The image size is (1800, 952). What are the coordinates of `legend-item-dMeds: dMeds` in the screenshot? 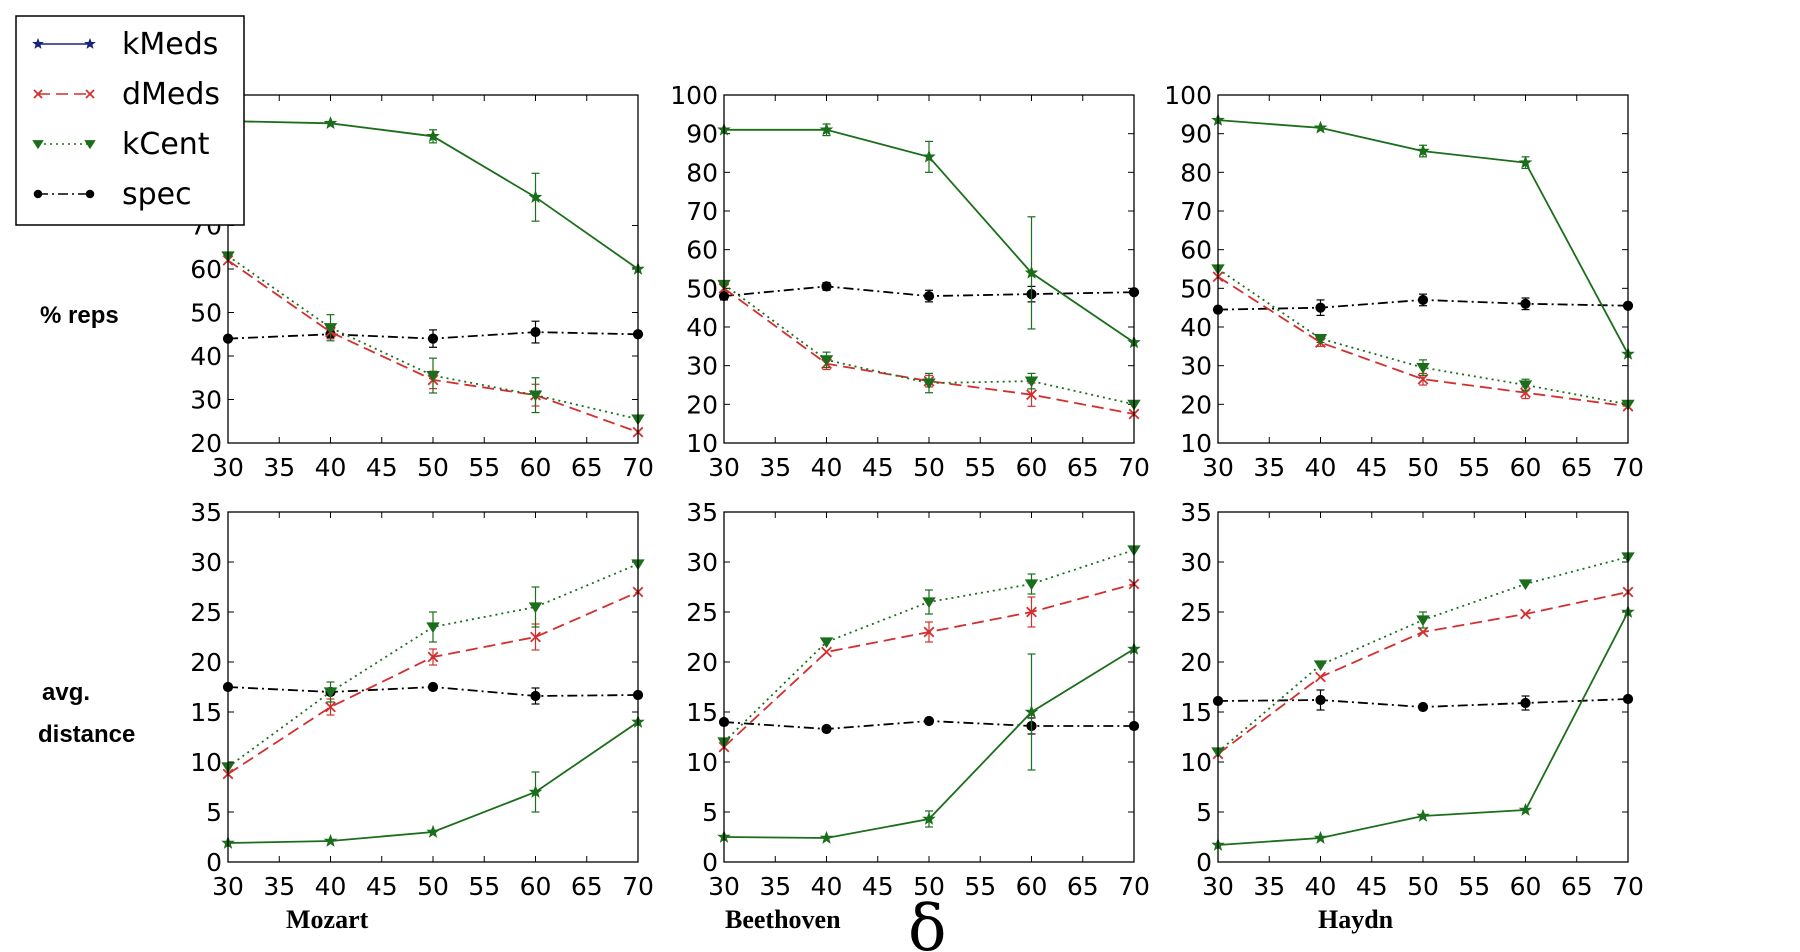 It's located at (126, 94).